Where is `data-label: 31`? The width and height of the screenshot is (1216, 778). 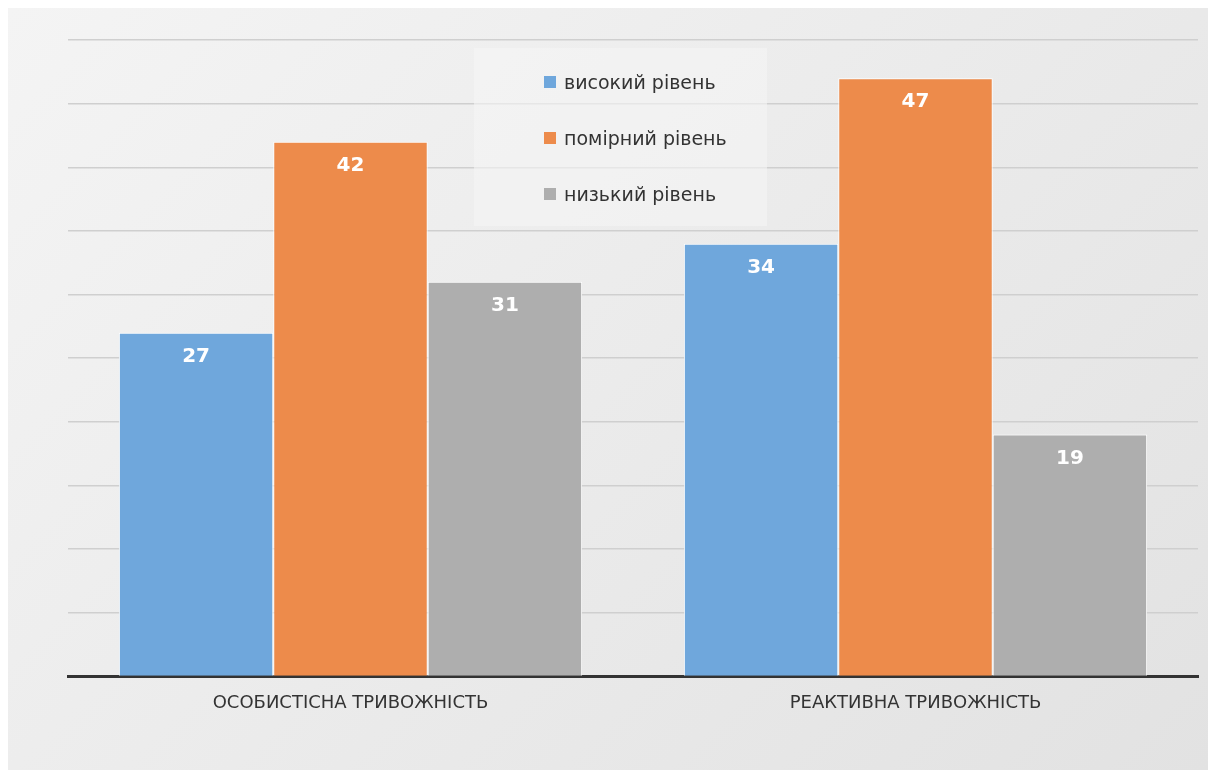 data-label: 31 is located at coordinates (505, 304).